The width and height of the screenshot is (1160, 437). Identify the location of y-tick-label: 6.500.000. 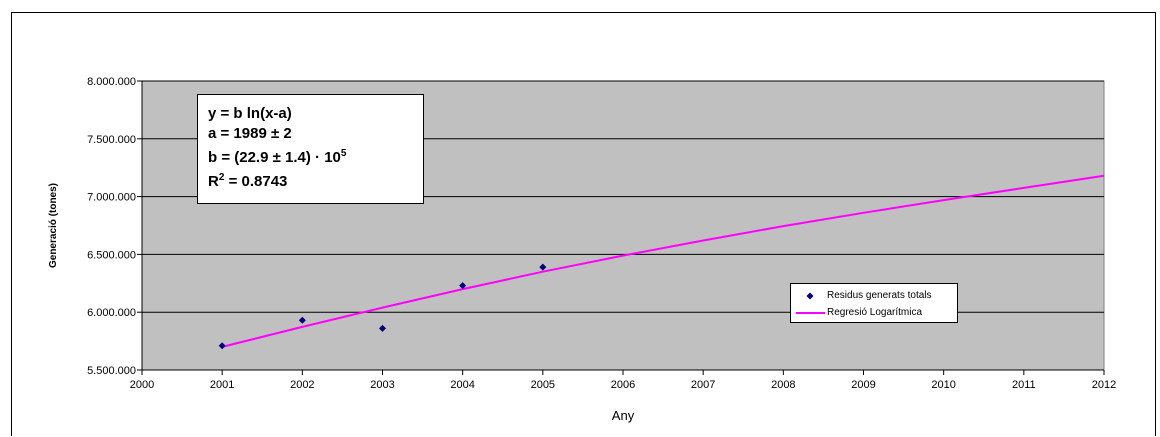
(111, 255).